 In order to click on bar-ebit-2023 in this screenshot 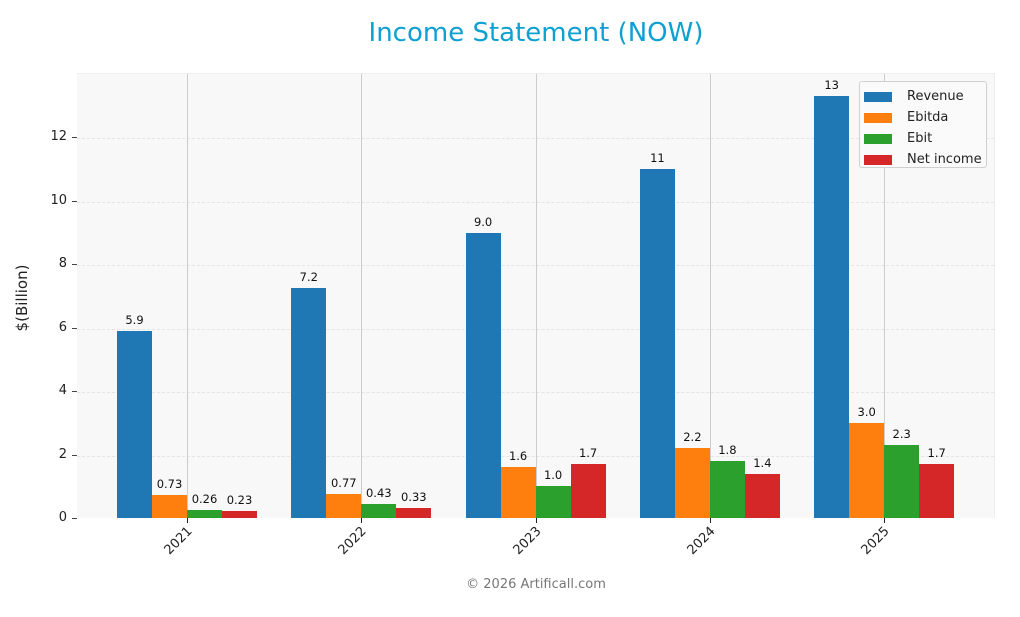, I will do `click(553, 502)`.